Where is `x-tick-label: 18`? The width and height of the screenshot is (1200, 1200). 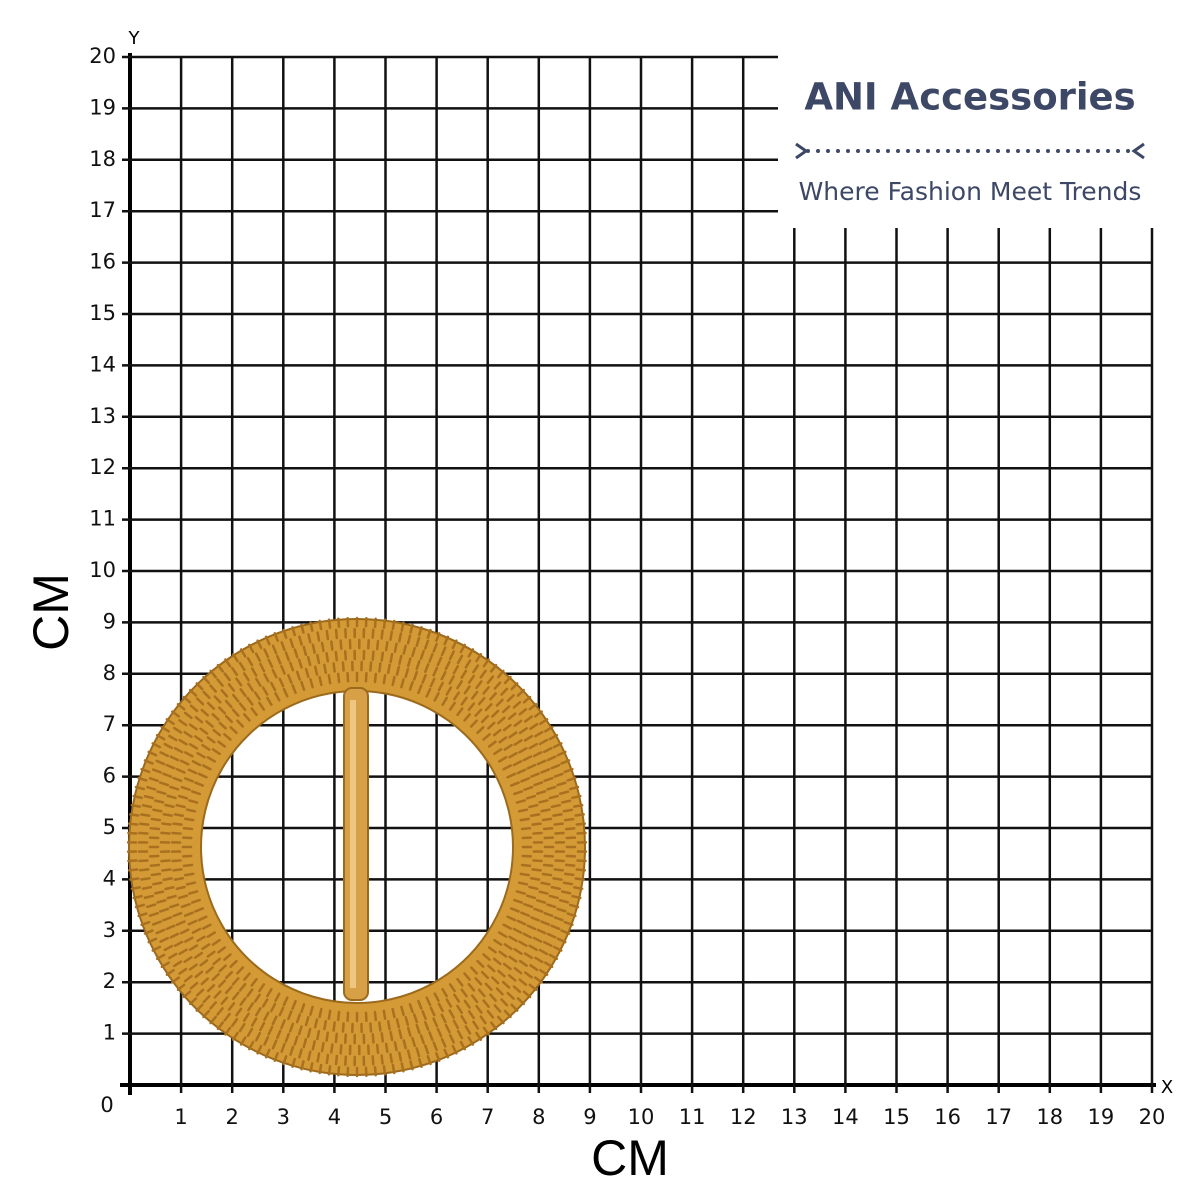
x-tick-label: 18 is located at coordinates (1049, 1117).